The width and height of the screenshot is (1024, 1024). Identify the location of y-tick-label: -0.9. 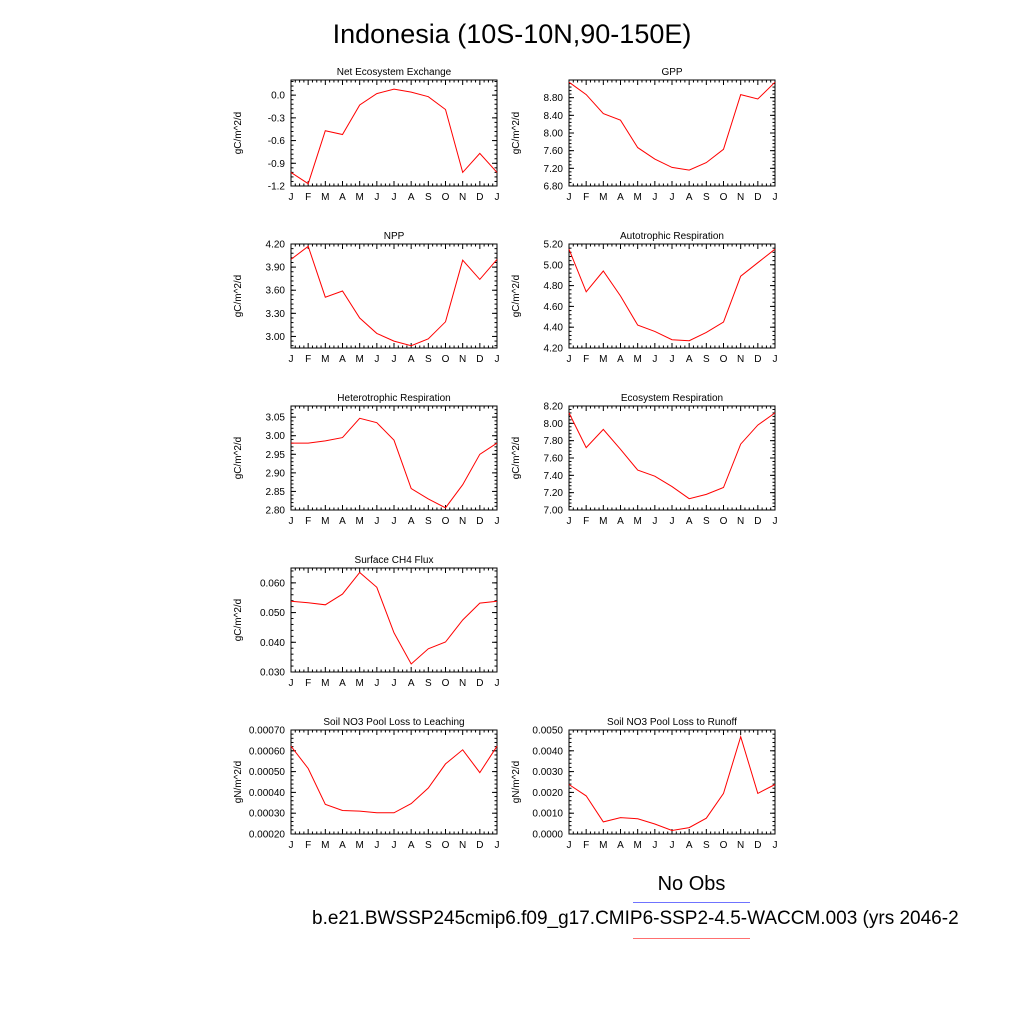
(277, 164).